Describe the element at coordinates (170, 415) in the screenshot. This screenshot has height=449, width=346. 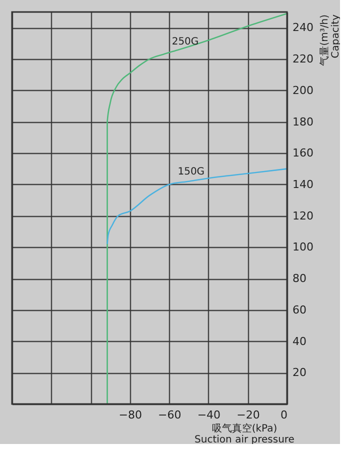
I see `x-tick-label: −60` at that location.